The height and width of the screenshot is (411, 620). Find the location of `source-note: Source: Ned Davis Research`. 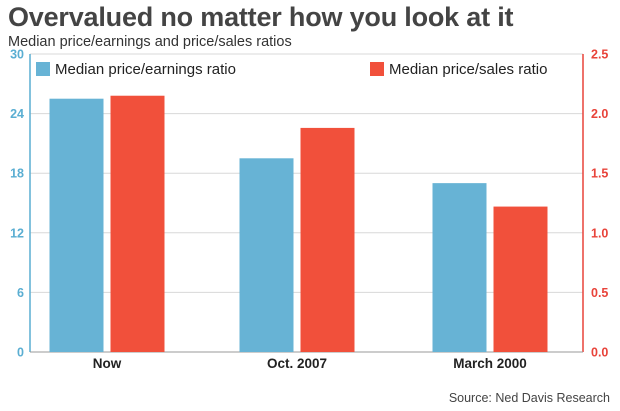

source-note: Source: Ned Davis Research is located at coordinates (529, 398).